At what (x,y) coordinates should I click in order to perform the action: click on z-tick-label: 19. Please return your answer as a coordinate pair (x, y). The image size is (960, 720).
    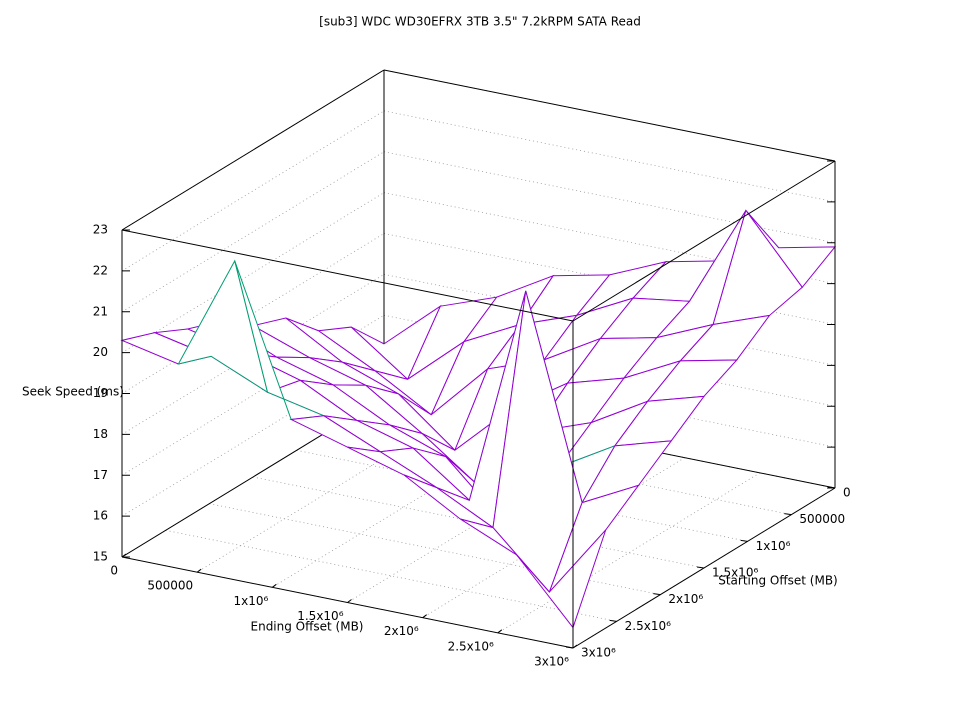
    Looking at the image, I should click on (100, 393).